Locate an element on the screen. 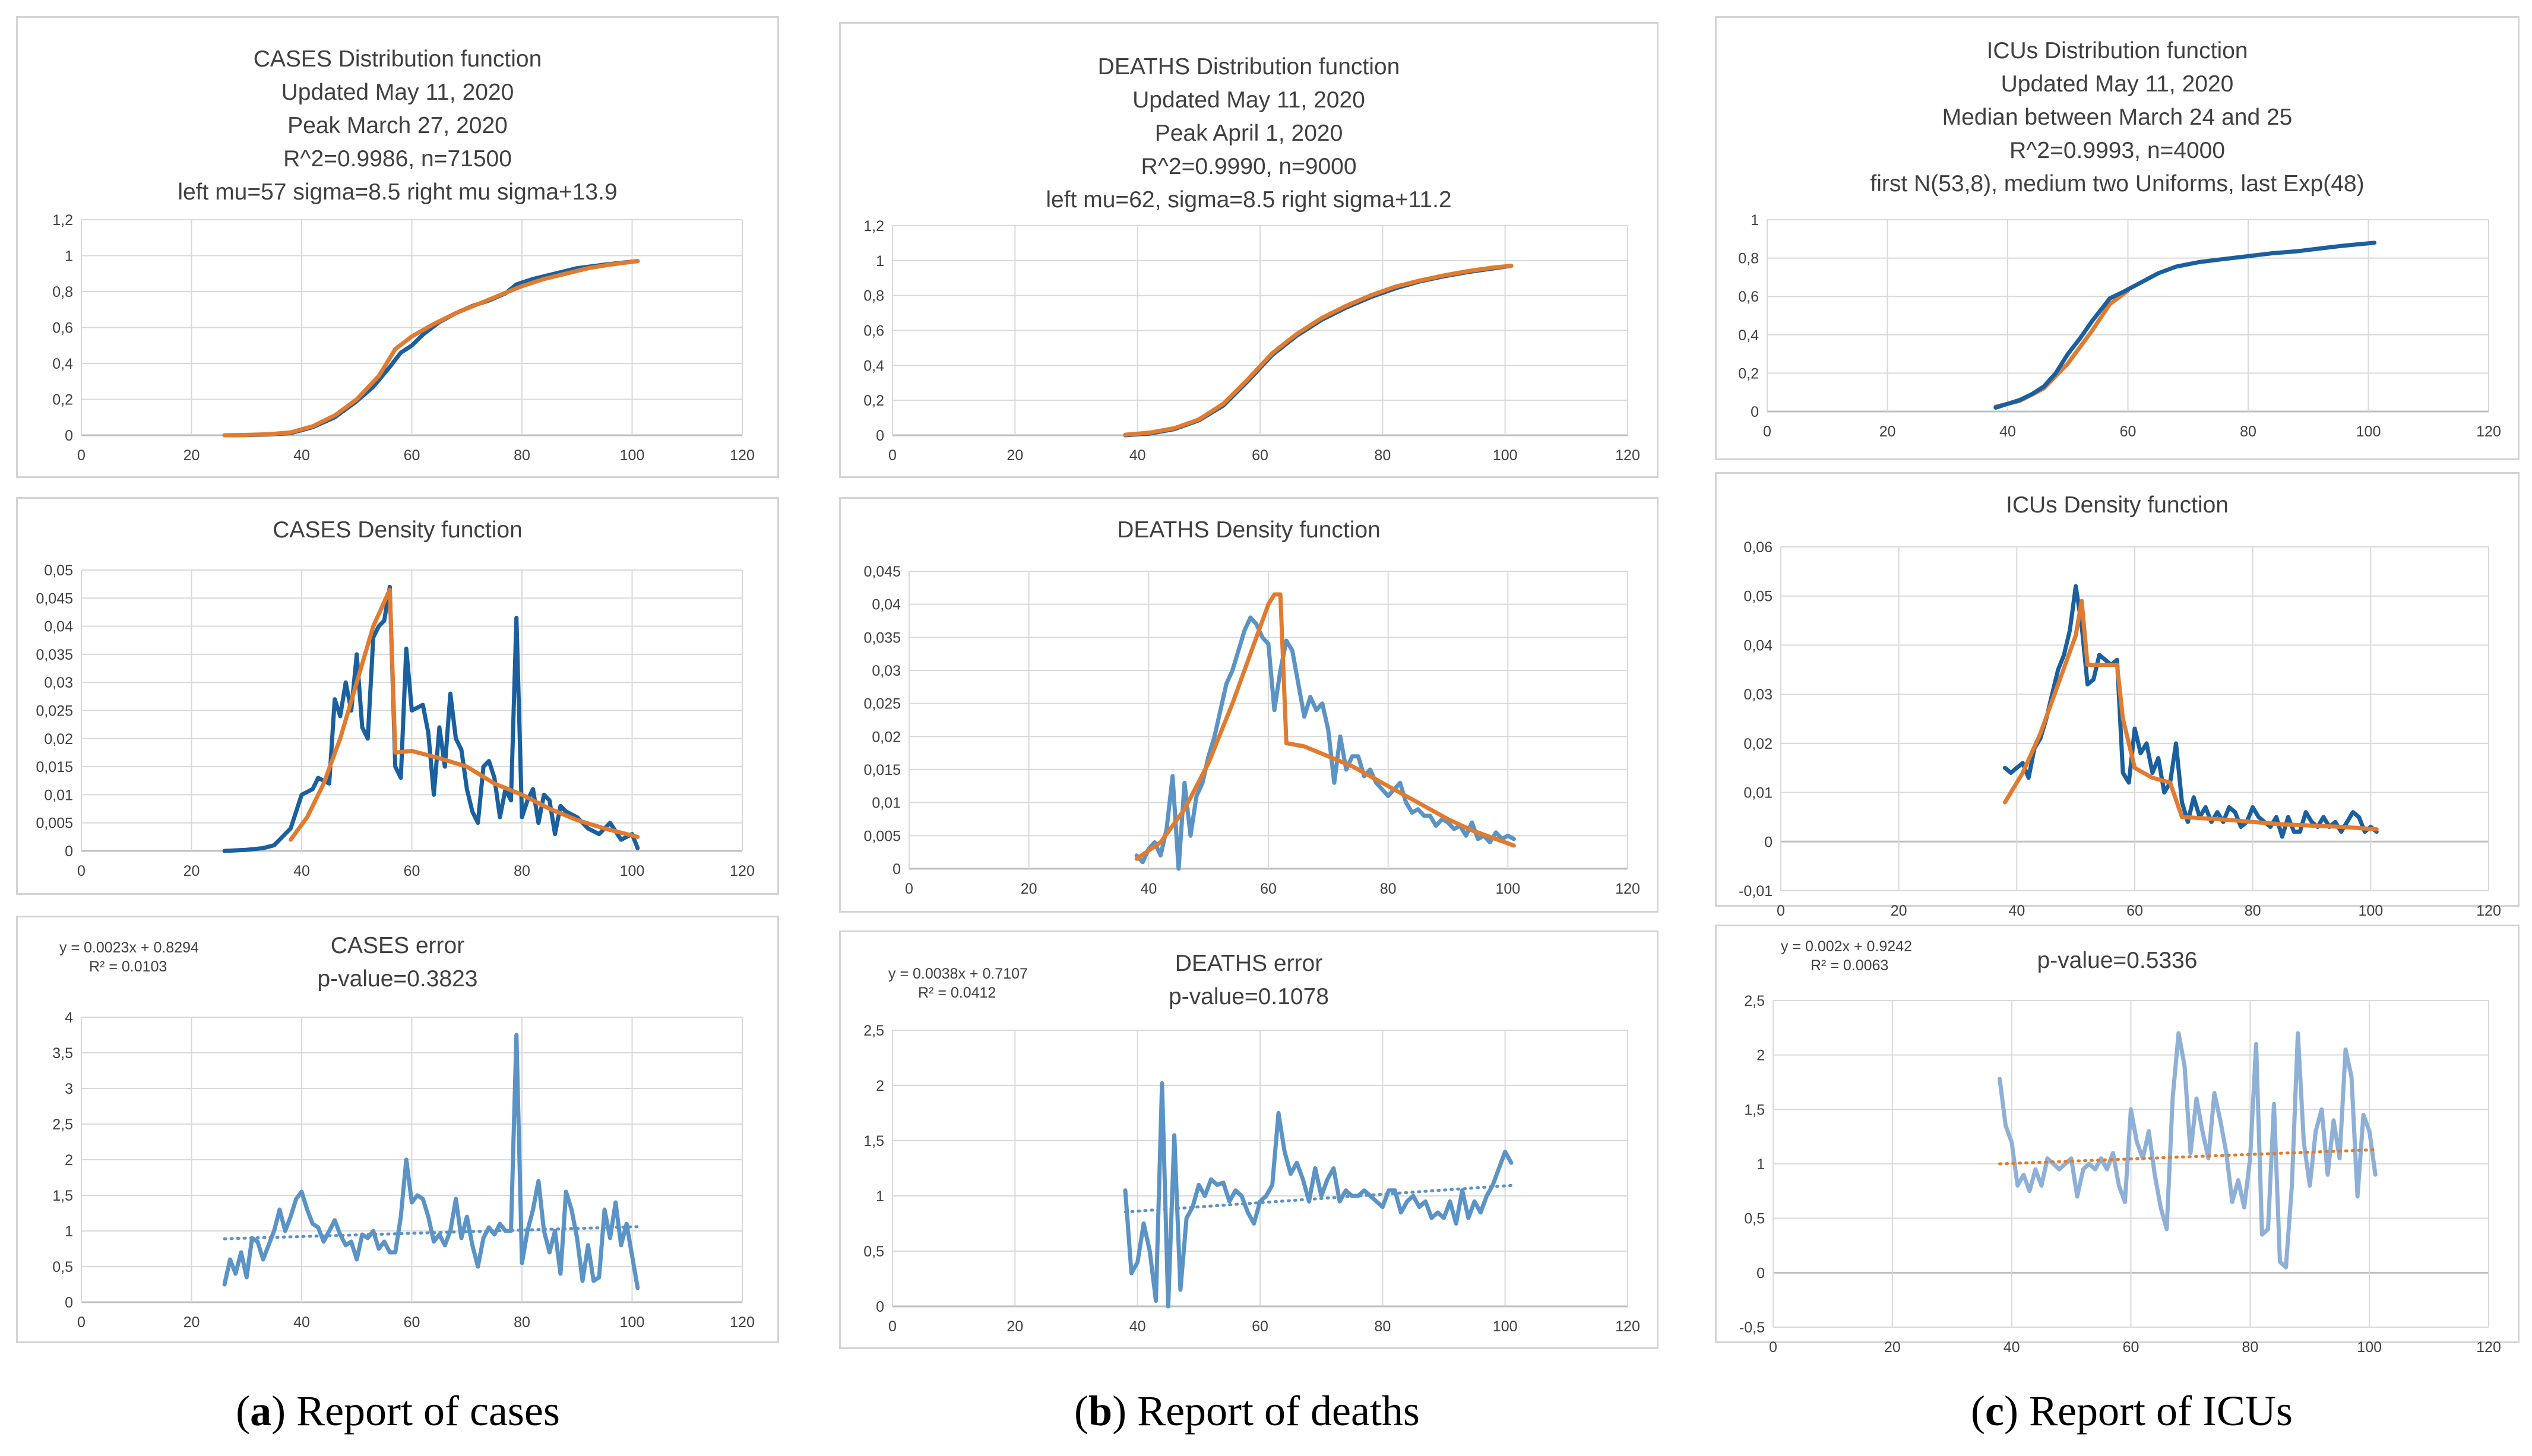  y-tick-label: 0,6 is located at coordinates (62, 329).